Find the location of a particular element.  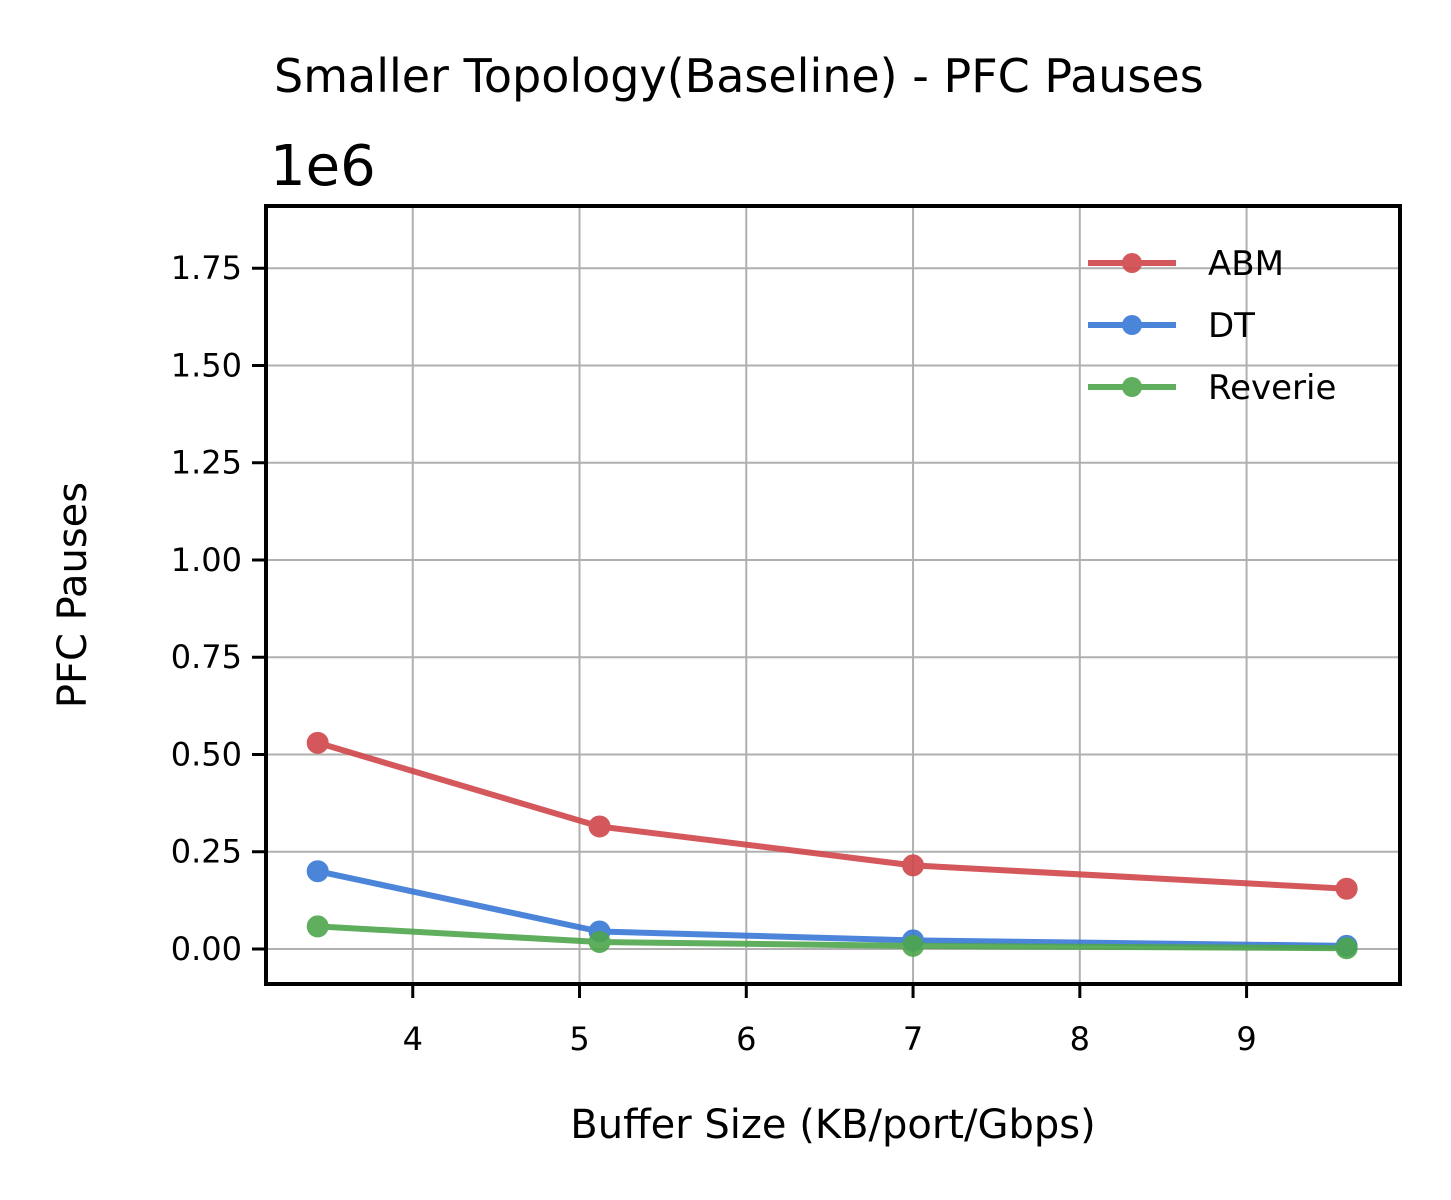

legend: ABM DT Reverie is located at coordinates (1212, 326).